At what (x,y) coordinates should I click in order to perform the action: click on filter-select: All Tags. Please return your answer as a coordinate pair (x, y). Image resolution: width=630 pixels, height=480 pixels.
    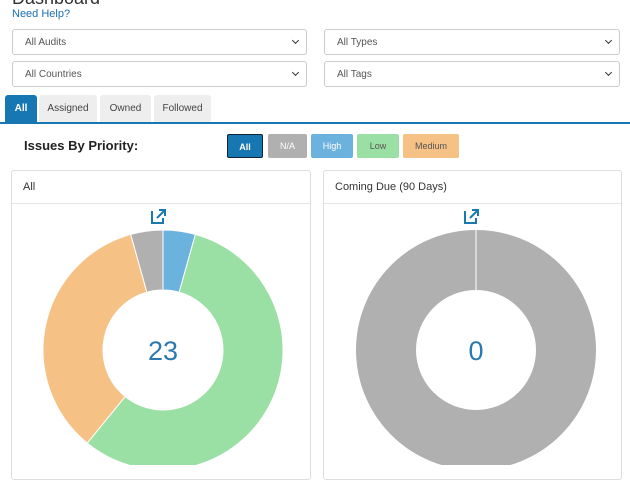
    Looking at the image, I should click on (472, 74).